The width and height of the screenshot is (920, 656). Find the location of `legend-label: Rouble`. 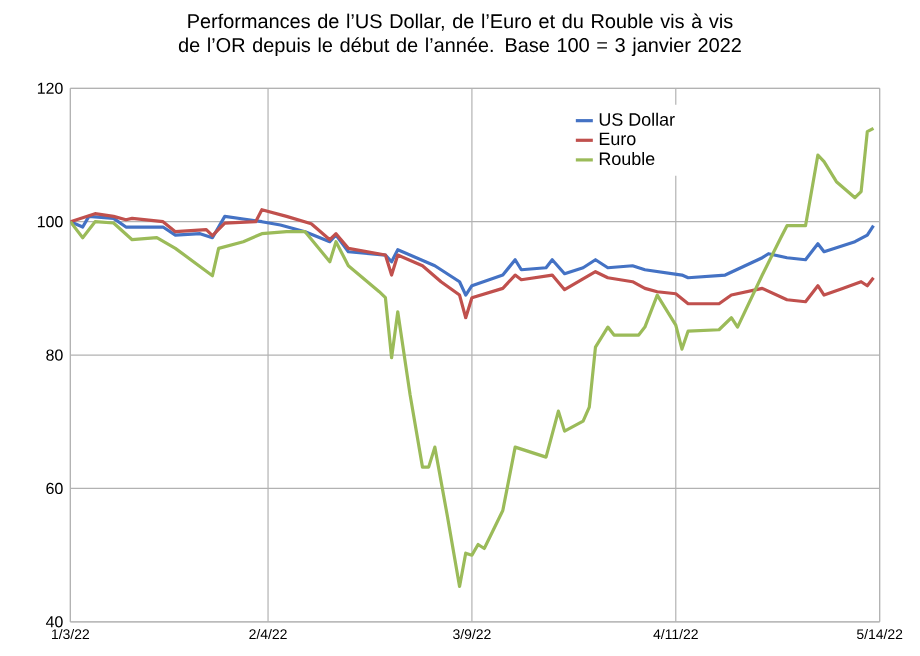

legend-label: Rouble is located at coordinates (627, 158).